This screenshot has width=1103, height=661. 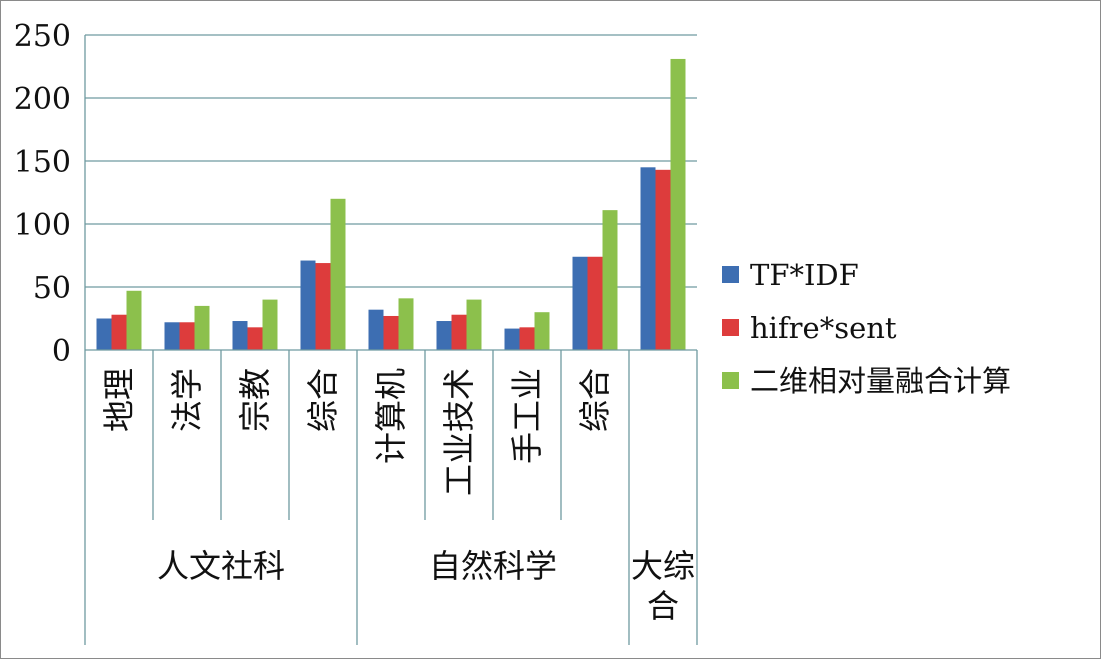 I want to click on group-labels: 人文社科 自然科学 大综合, so click(x=426, y=586).